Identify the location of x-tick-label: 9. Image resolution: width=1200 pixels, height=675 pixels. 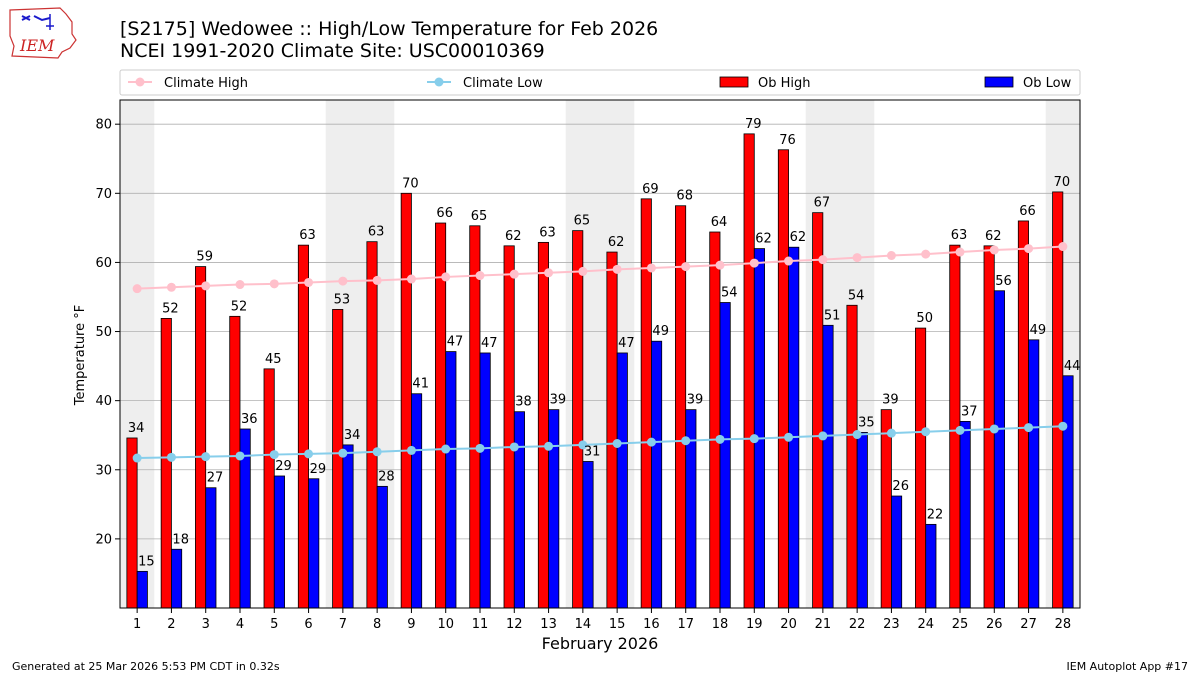
(411, 624).